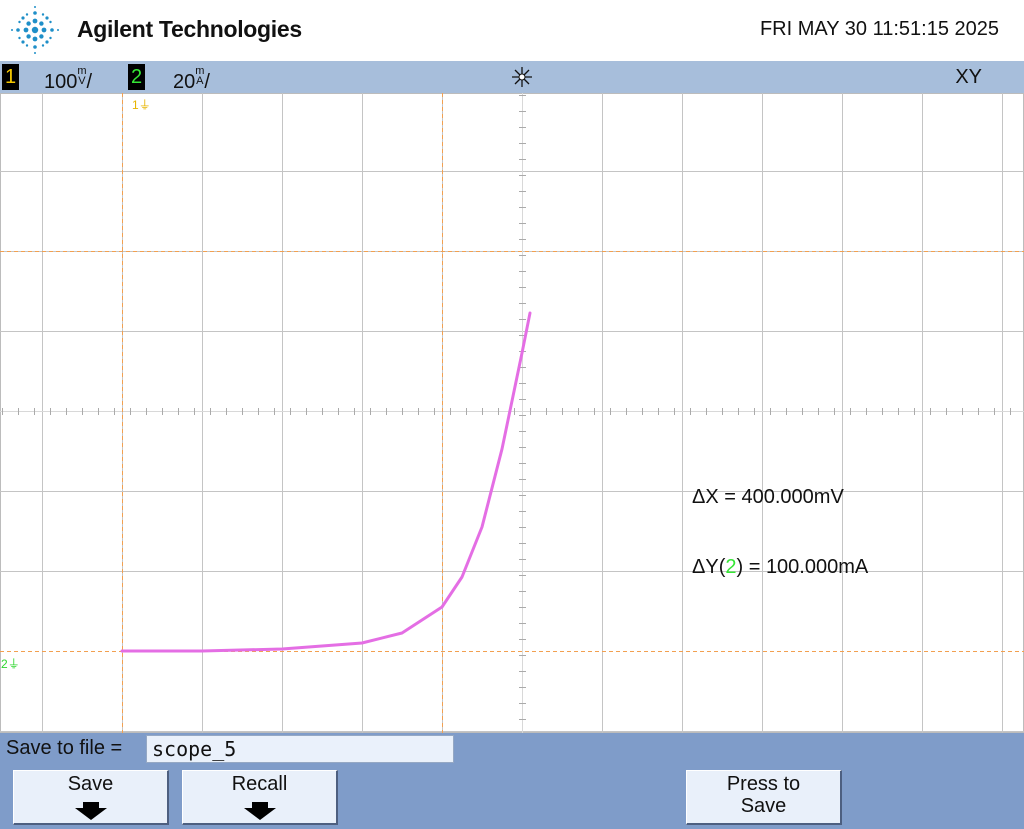 This screenshot has width=1024, height=829. I want to click on brand-name: Agilent Technologies, so click(189, 29).